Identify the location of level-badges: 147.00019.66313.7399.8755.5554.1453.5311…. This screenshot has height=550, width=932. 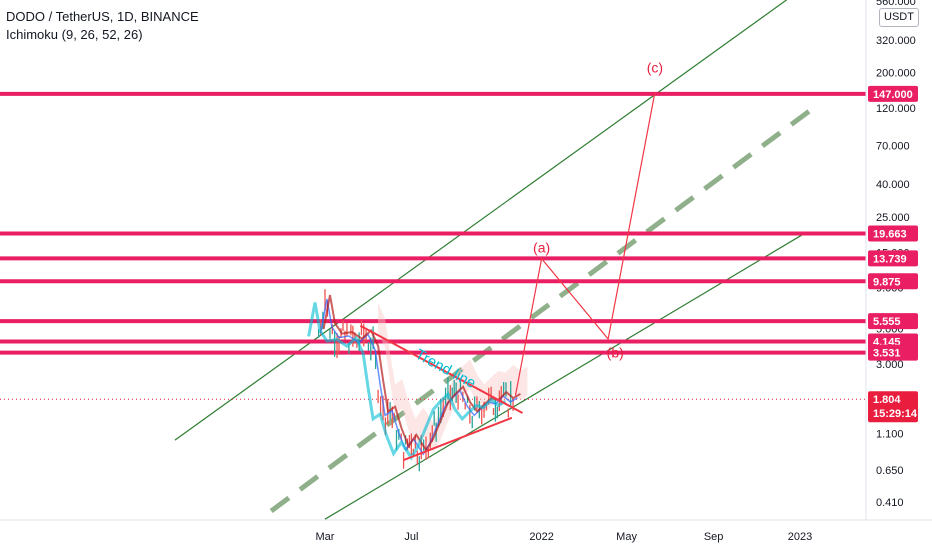
(893, 254).